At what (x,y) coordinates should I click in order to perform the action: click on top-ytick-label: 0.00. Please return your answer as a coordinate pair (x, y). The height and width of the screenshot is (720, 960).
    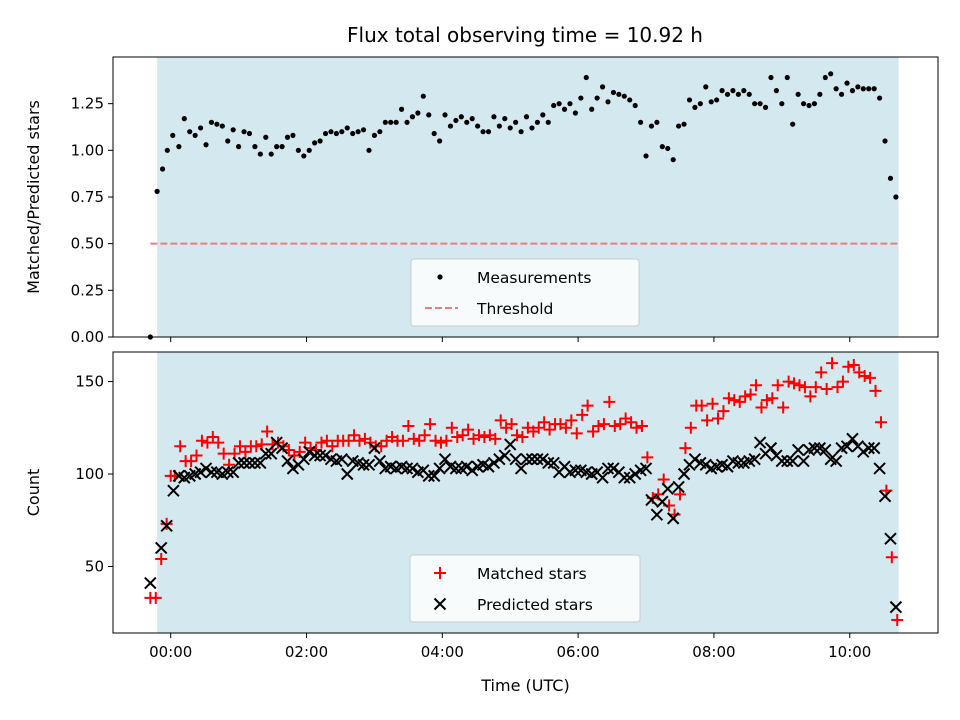
    Looking at the image, I should click on (87, 337).